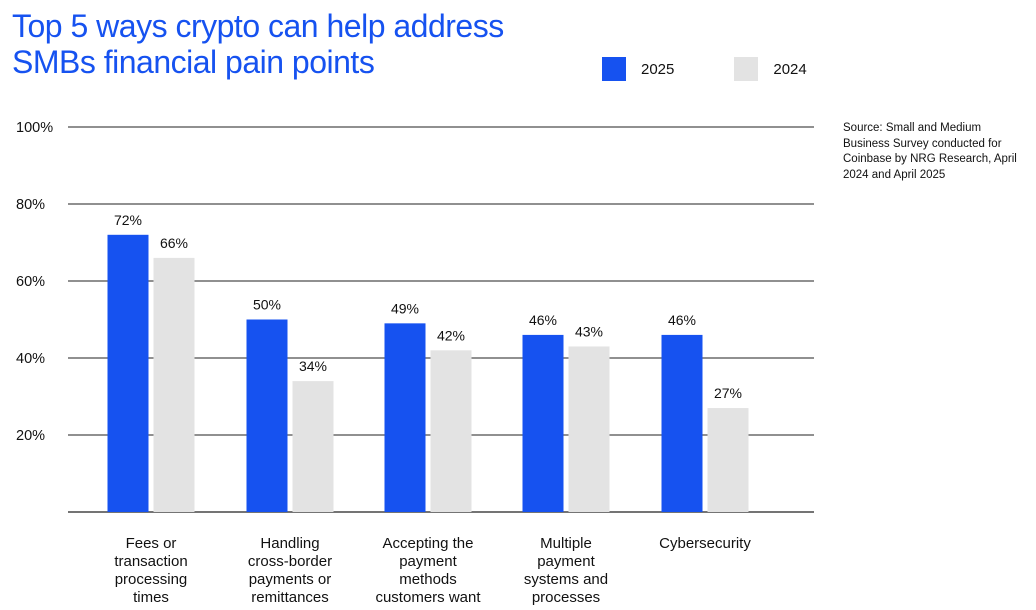 The image size is (1036, 610). What do you see at coordinates (193, 62) in the screenshot?
I see `chart-title-line-2: SMBs financial pain points` at bounding box center [193, 62].